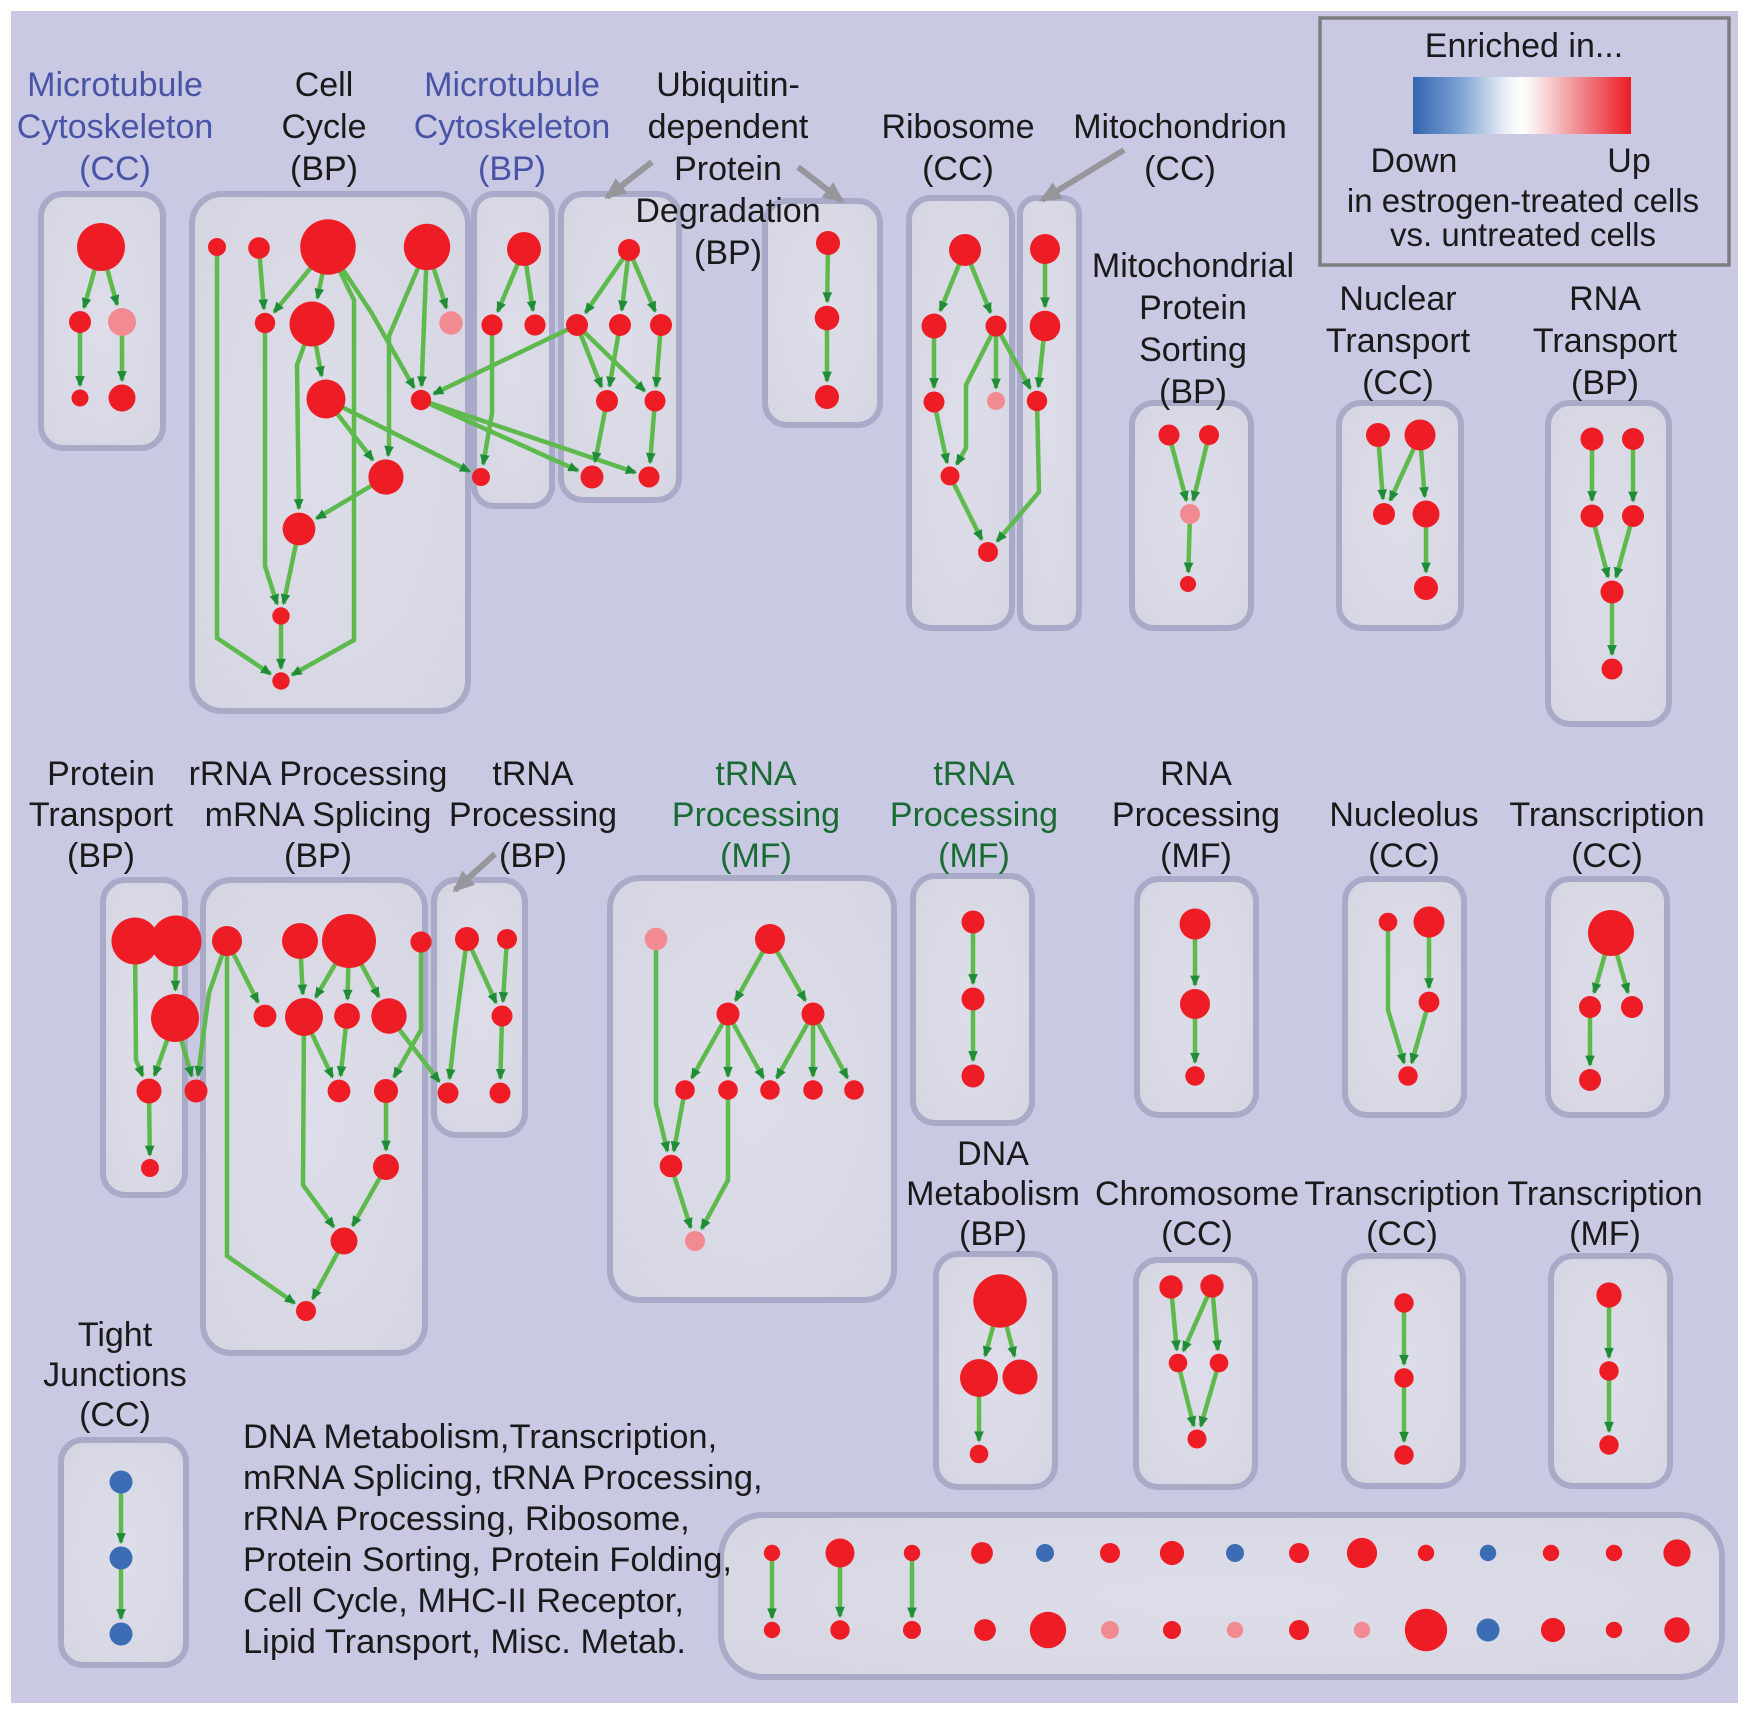 The image size is (1750, 1715). I want to click on svg-text: Mitochondrial, so click(1193, 266).